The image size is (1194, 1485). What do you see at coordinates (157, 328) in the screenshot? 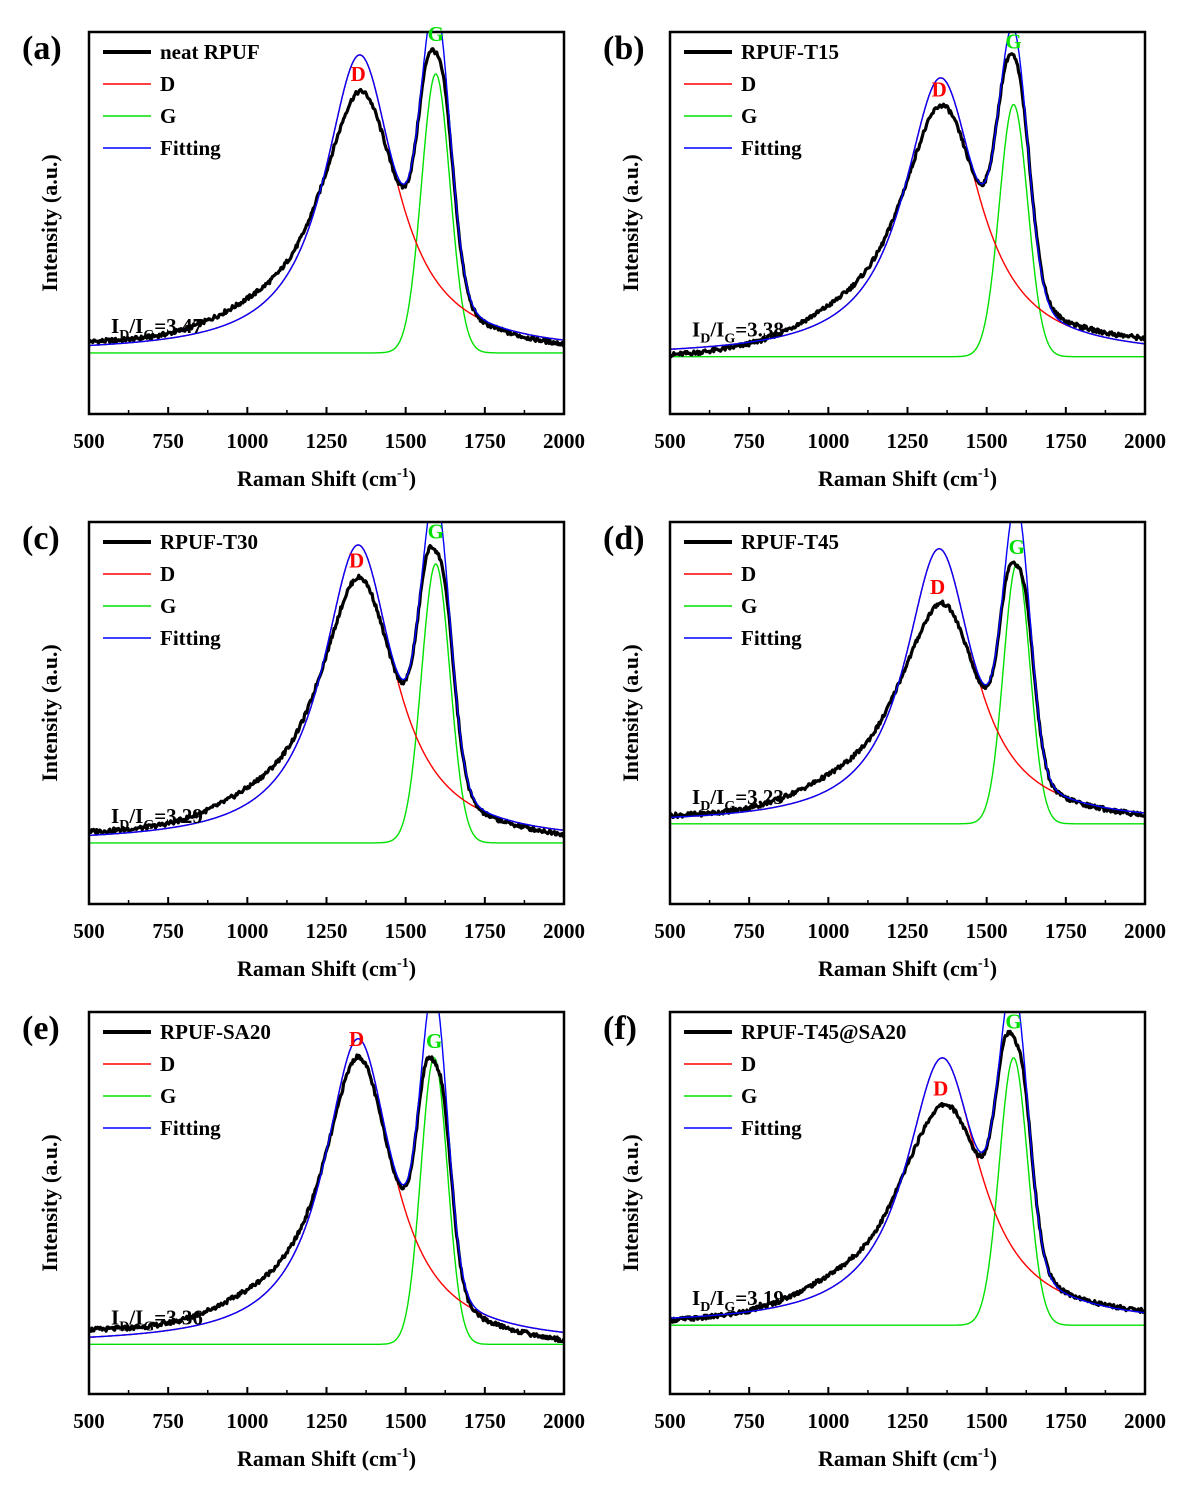
I see `ratio-annotation: ID/IG=3.47` at bounding box center [157, 328].